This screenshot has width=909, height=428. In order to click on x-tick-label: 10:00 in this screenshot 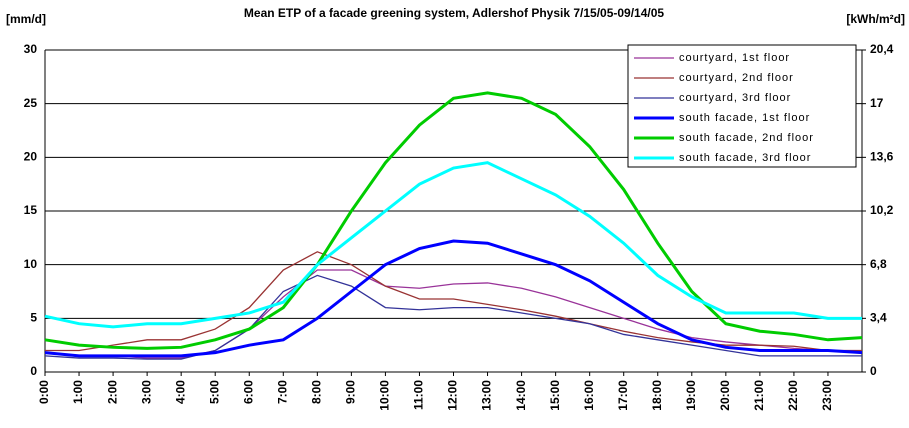, I will do `click(385, 395)`.